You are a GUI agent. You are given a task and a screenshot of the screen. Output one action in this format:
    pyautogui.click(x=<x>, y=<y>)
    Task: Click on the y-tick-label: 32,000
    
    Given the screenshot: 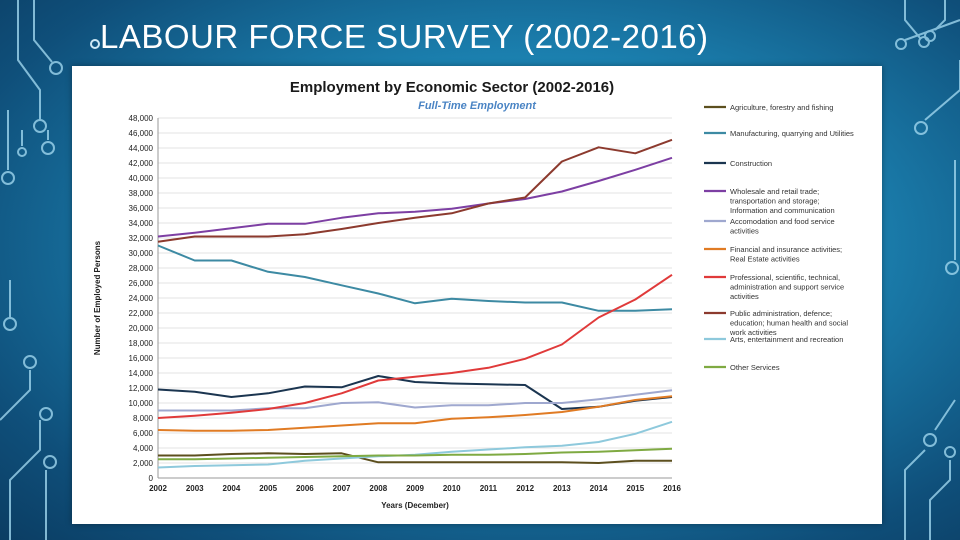 What is the action you would take?
    pyautogui.click(x=141, y=238)
    